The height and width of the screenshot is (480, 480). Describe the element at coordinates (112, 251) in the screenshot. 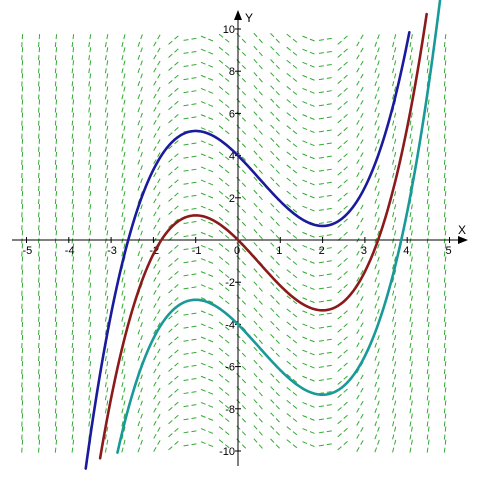

I see `x-tick-label: -3` at that location.